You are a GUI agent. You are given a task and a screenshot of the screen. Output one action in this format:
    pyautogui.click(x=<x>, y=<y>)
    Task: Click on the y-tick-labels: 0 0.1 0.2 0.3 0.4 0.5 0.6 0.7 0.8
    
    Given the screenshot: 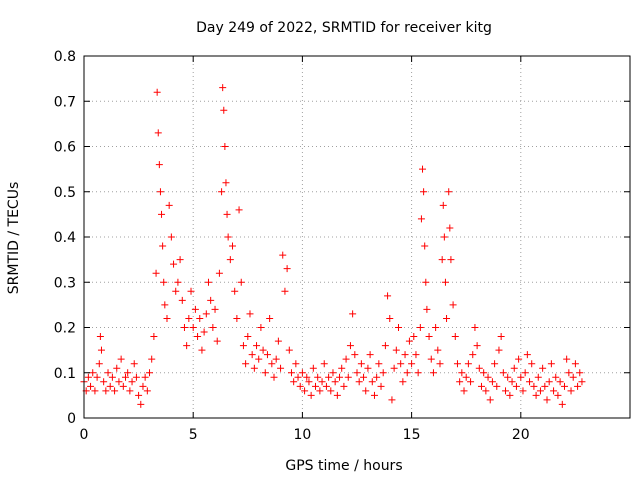 What is the action you would take?
    pyautogui.click(x=65, y=238)
    